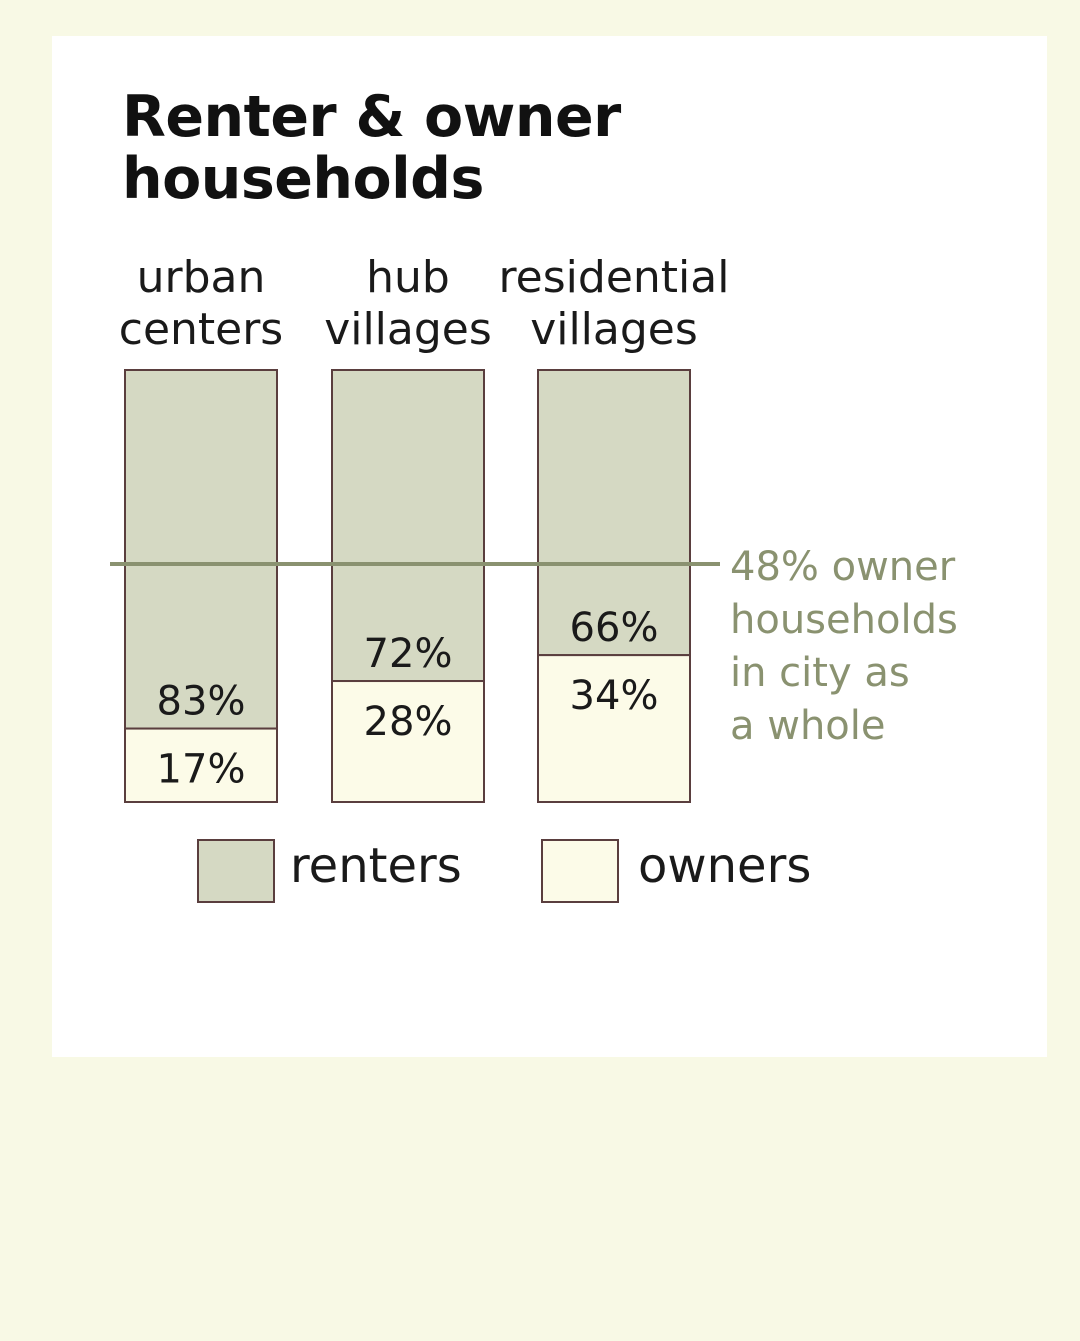  Describe the element at coordinates (408, 654) in the screenshot. I see `renters-value-label-1: 72%` at that location.